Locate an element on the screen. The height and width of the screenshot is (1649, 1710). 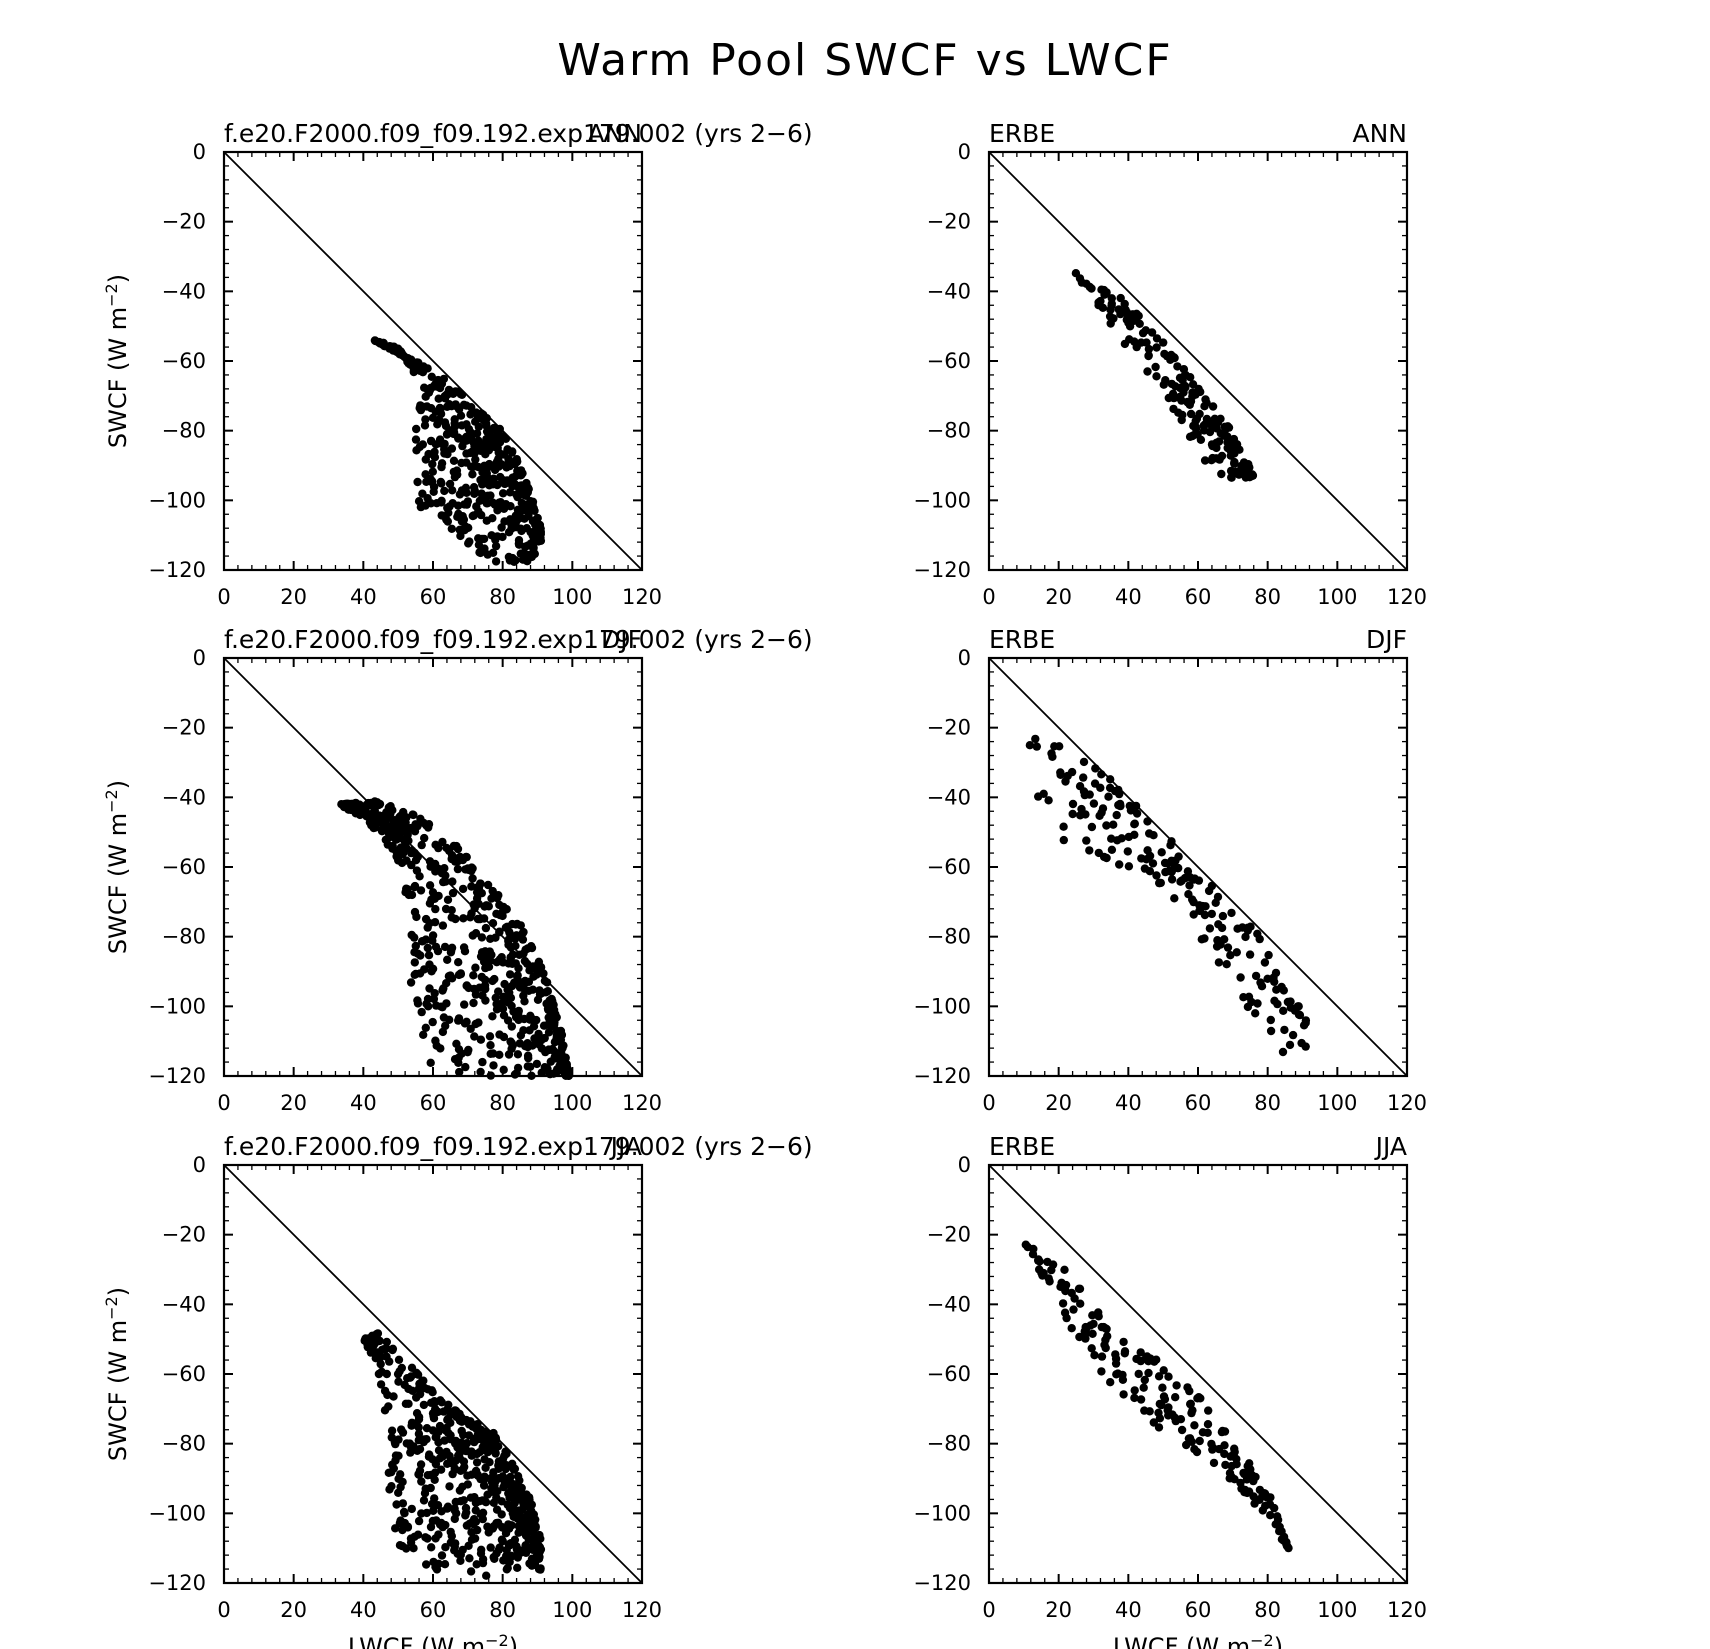
x-tick-label: 40 is located at coordinates (363, 1610).